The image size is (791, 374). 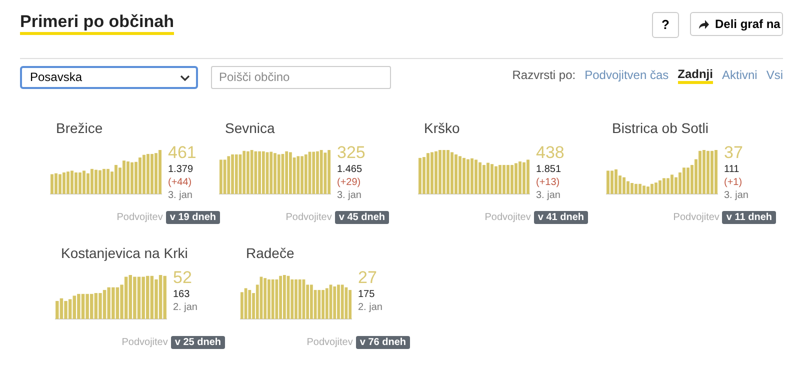 What do you see at coordinates (182, 277) in the screenshot?
I see `text: 52` at bounding box center [182, 277].